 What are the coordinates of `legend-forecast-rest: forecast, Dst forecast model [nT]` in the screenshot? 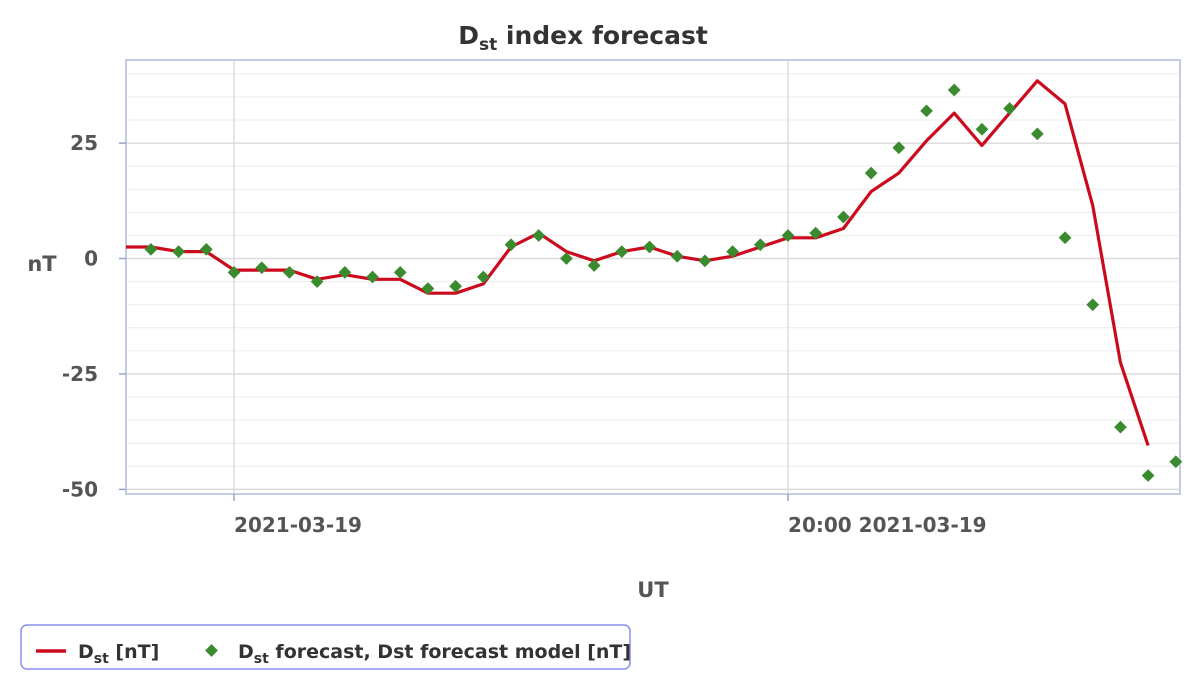 It's located at (450, 652).